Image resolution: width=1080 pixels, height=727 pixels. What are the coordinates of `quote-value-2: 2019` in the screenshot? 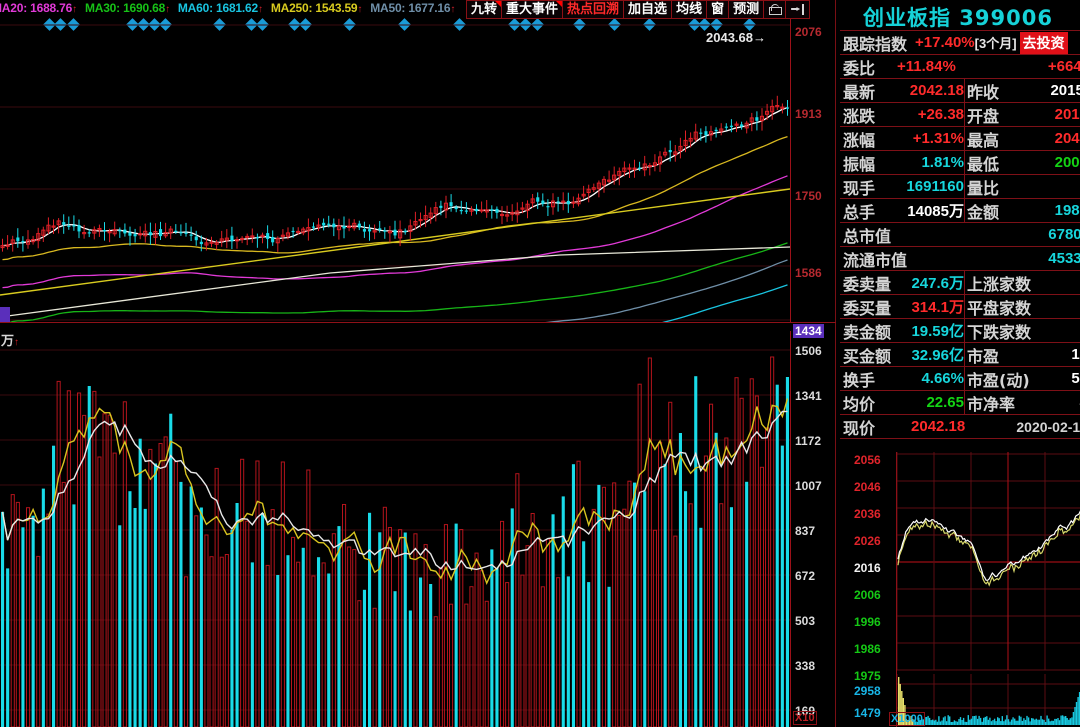 It's located at (1067, 114).